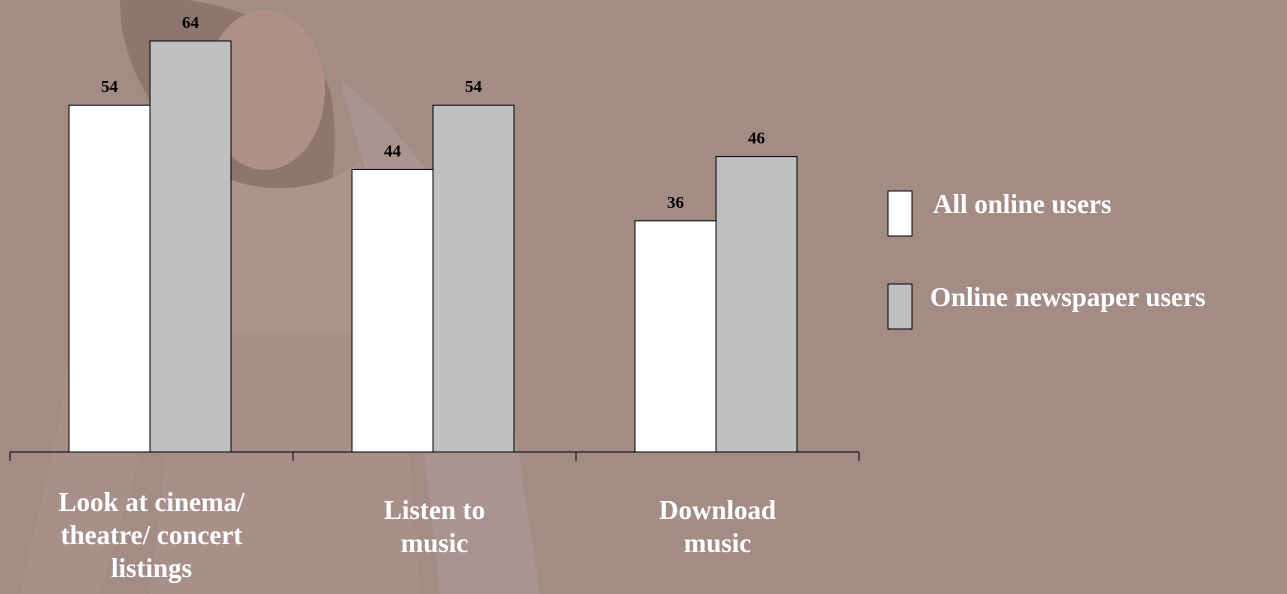 The image size is (1287, 594). Describe the element at coordinates (717, 526) in the screenshot. I see `x-tick-label: Download music` at that location.